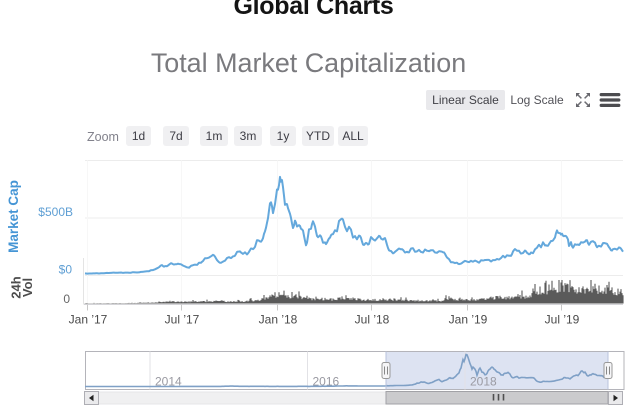 Image resolution: width=640 pixels, height=409 pixels. What do you see at coordinates (168, 382) in the screenshot?
I see `svg-text: 2014` at bounding box center [168, 382].